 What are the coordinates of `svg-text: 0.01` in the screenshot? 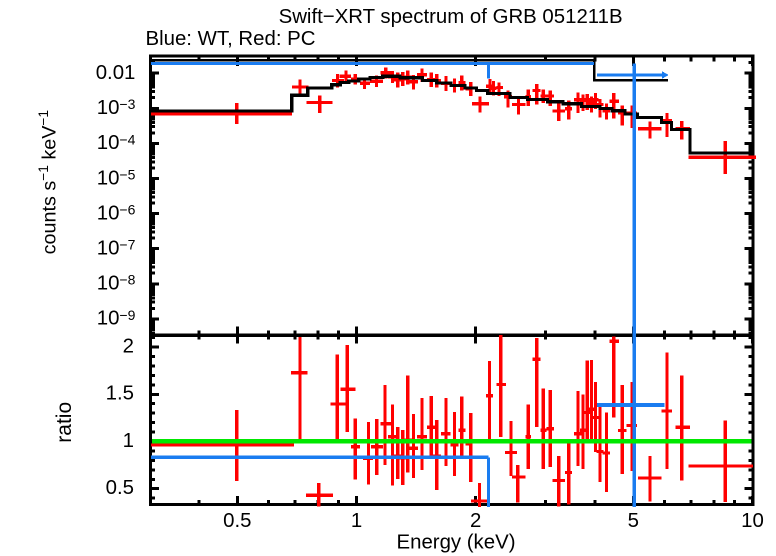 It's located at (116, 73).